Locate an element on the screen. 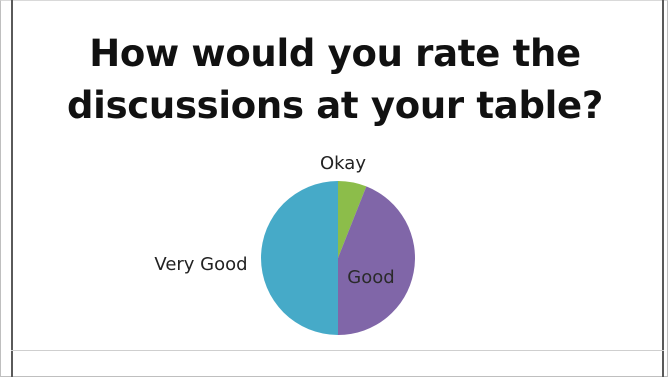 Image resolution: width=668 pixels, height=377 pixels. pie-slice-good is located at coordinates (376, 260).